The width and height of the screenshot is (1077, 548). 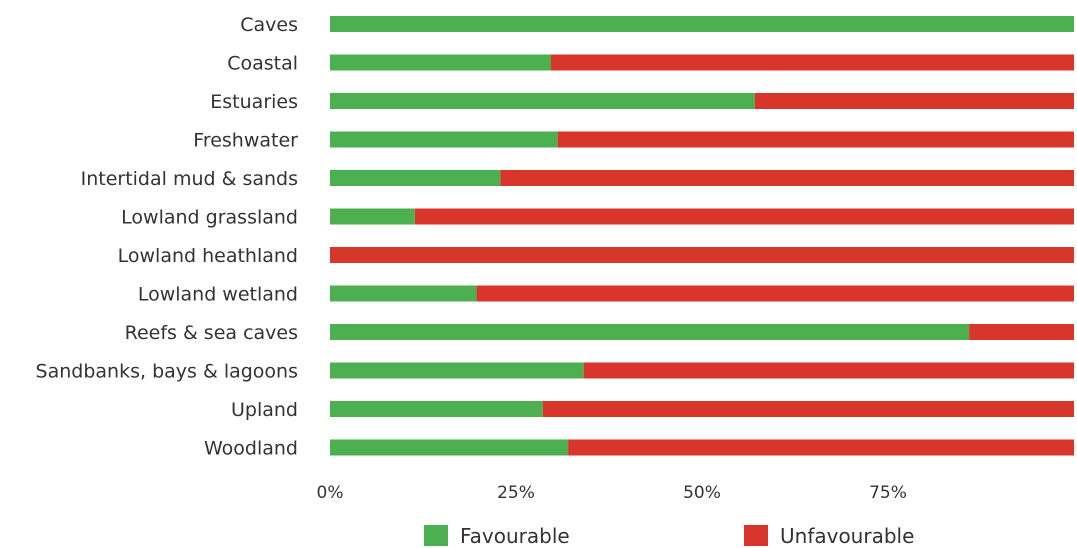 I want to click on legend-swatch-favourable, so click(x=436, y=535).